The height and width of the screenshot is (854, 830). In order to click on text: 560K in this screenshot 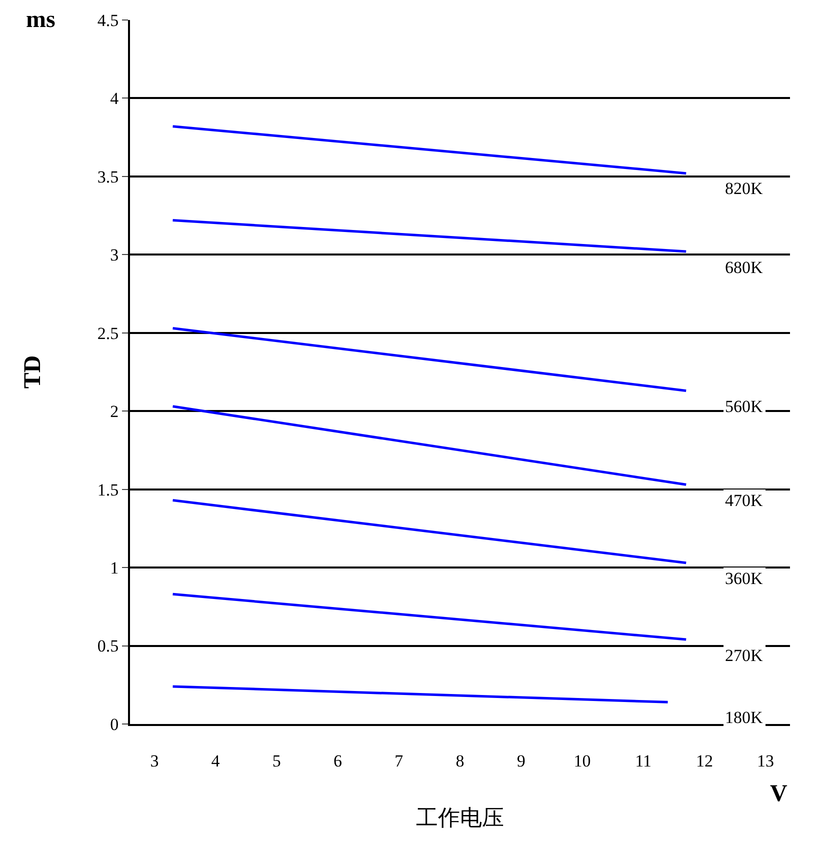, I will do `click(744, 406)`.